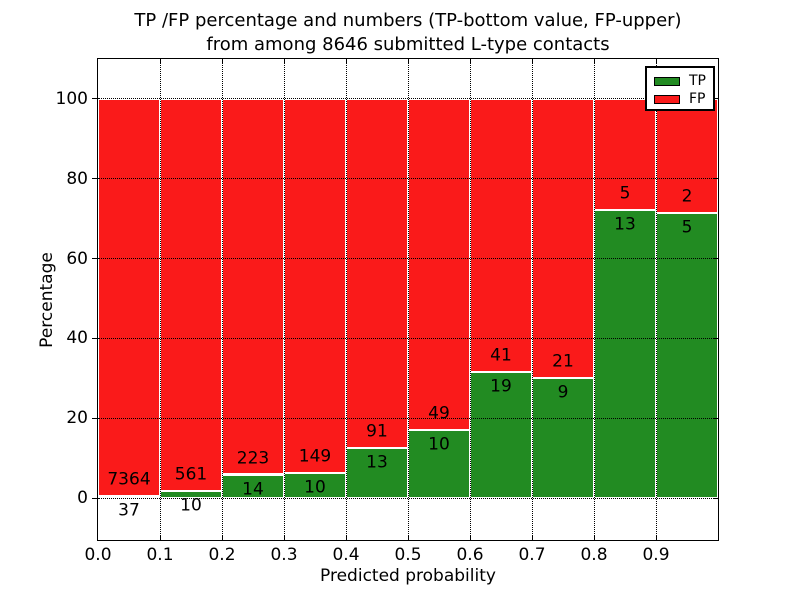  Describe the element at coordinates (160, 555) in the screenshot. I see `x-tick-label: 0.1` at that location.